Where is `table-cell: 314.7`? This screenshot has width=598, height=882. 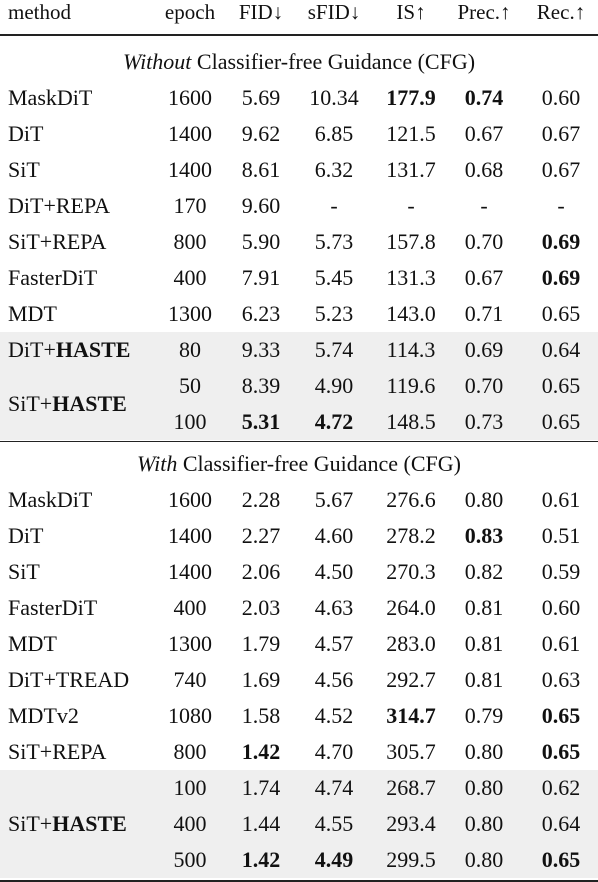 table-cell: 314.7 is located at coordinates (411, 715).